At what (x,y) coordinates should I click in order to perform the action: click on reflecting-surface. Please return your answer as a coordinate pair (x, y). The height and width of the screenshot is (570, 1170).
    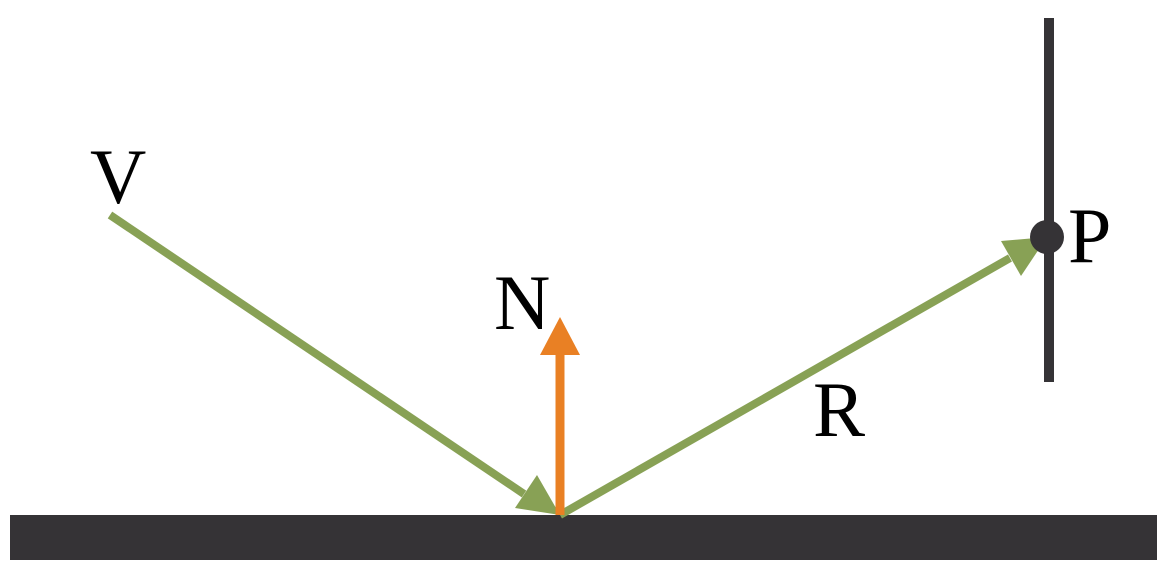
    Looking at the image, I should click on (583, 537).